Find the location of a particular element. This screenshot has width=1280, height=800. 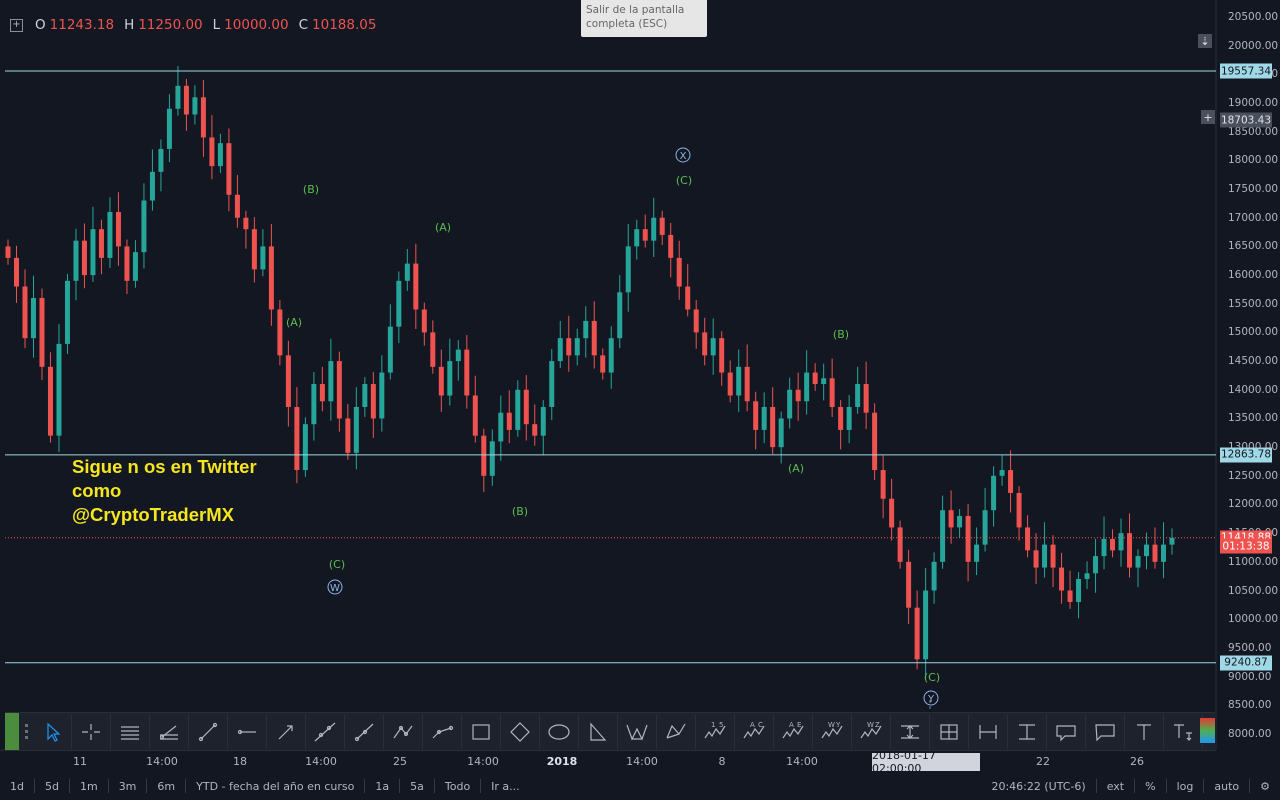

abcd-pattern-icon is located at coordinates (676, 731).